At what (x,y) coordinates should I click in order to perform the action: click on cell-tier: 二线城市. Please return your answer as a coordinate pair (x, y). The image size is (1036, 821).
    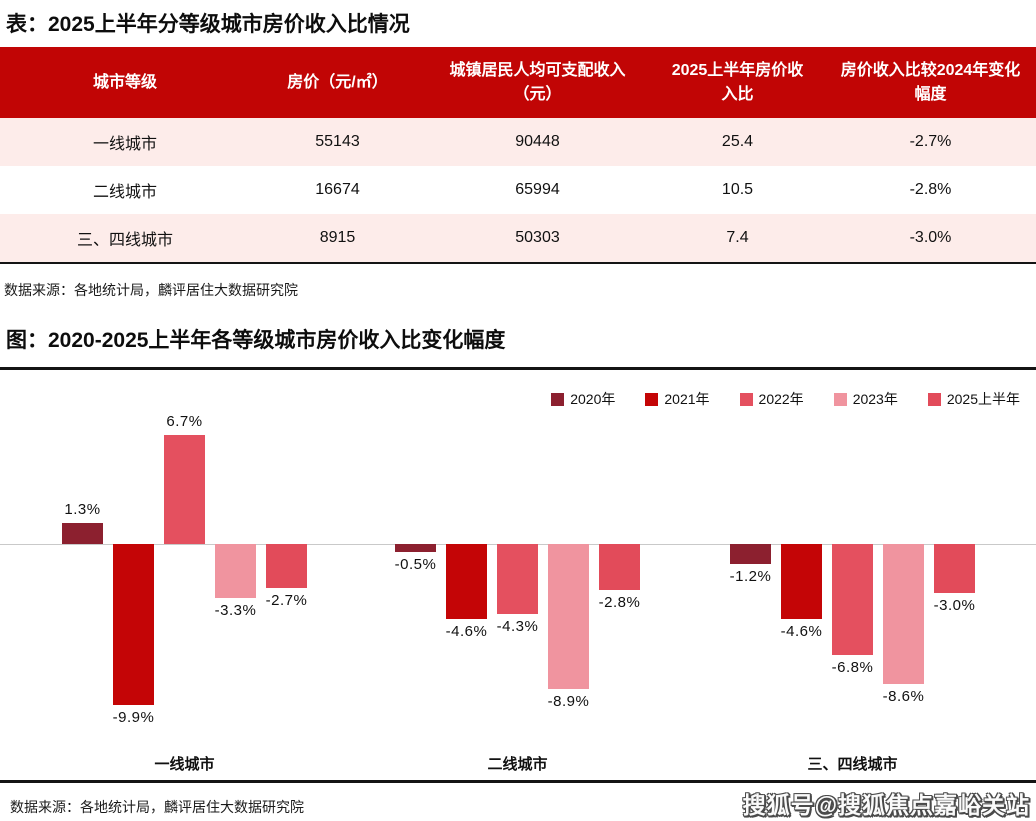
    Looking at the image, I should click on (124, 192).